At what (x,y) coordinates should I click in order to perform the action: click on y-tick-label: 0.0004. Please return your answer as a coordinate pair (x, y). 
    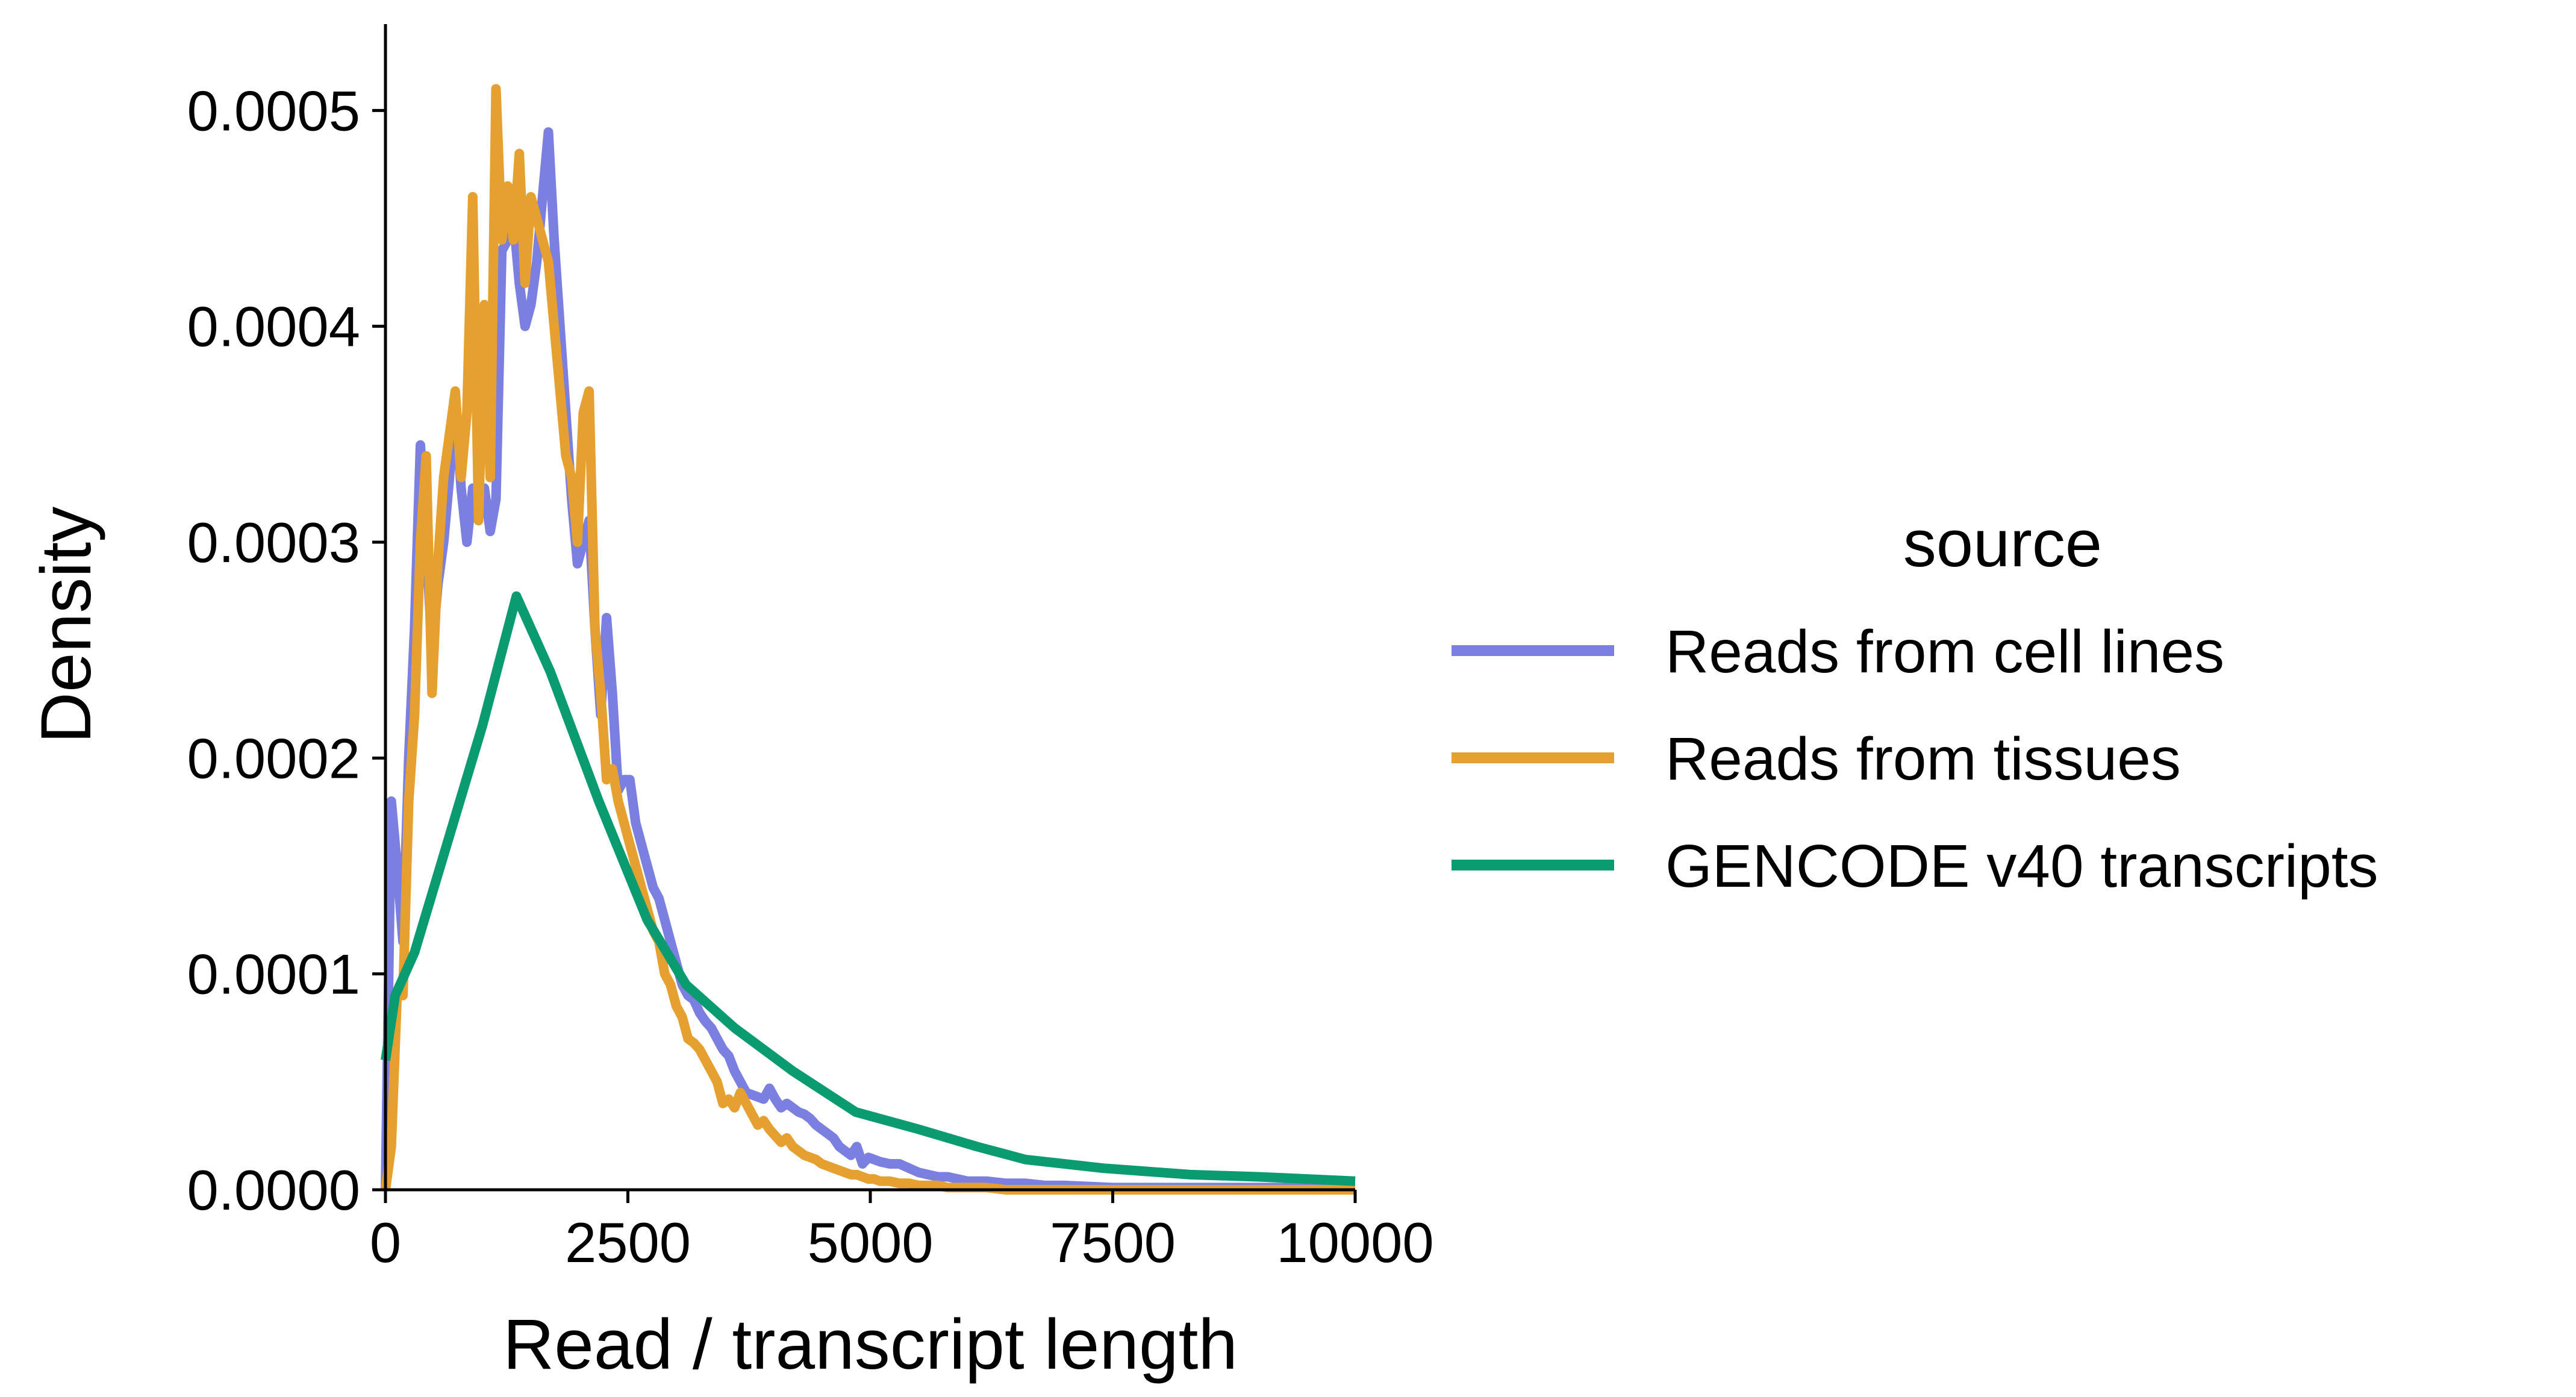
    Looking at the image, I should click on (273, 326).